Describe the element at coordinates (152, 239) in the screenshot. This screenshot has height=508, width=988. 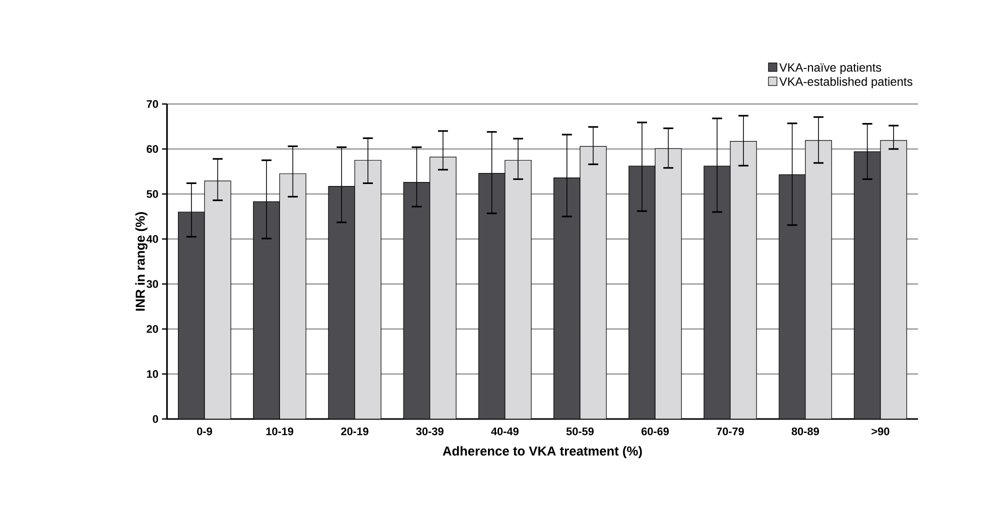
I see `y-tick-label: 40` at that location.